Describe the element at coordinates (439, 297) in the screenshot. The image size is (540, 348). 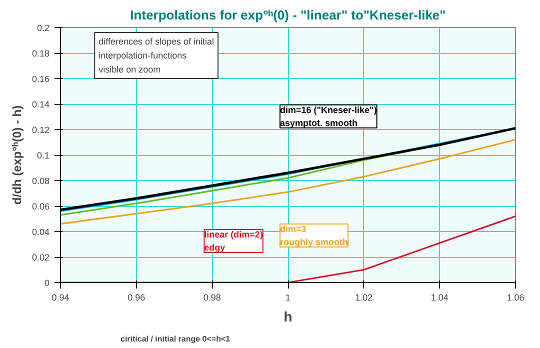
I see `x-tick-label: 1.04` at that location.